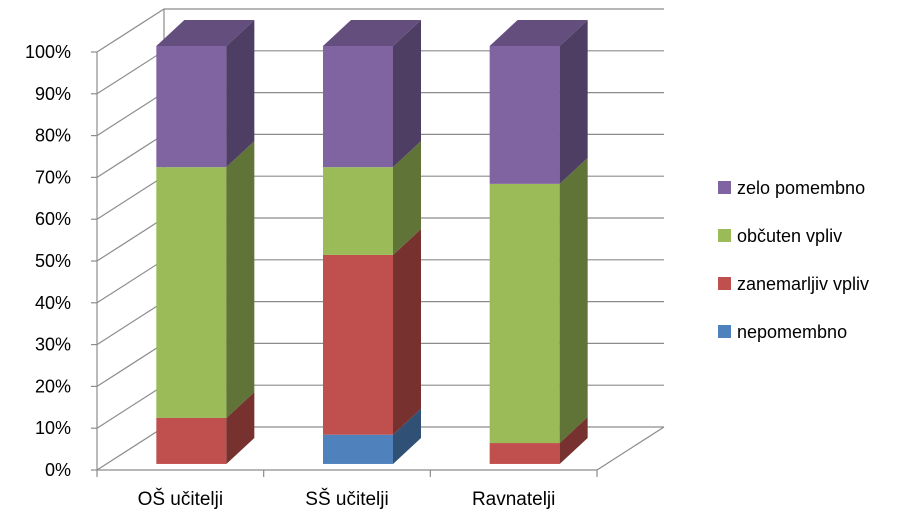  Describe the element at coordinates (53, 386) in the screenshot. I see `y-tick-label: 20%` at that location.